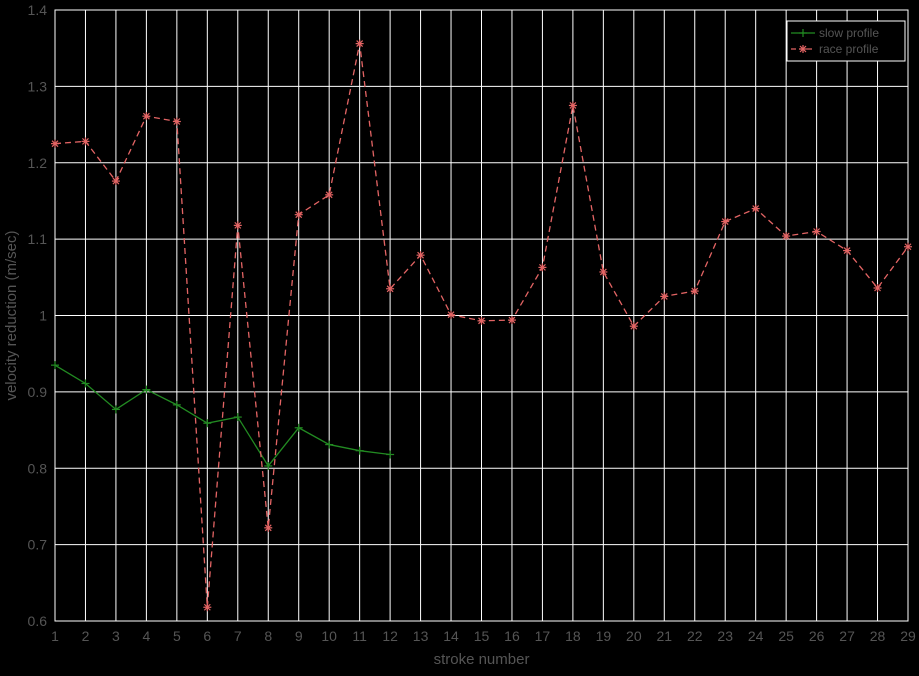 Image resolution: width=919 pixels, height=676 pixels. What do you see at coordinates (38, 392) in the screenshot?
I see `y-tick-label: 0.9` at bounding box center [38, 392].